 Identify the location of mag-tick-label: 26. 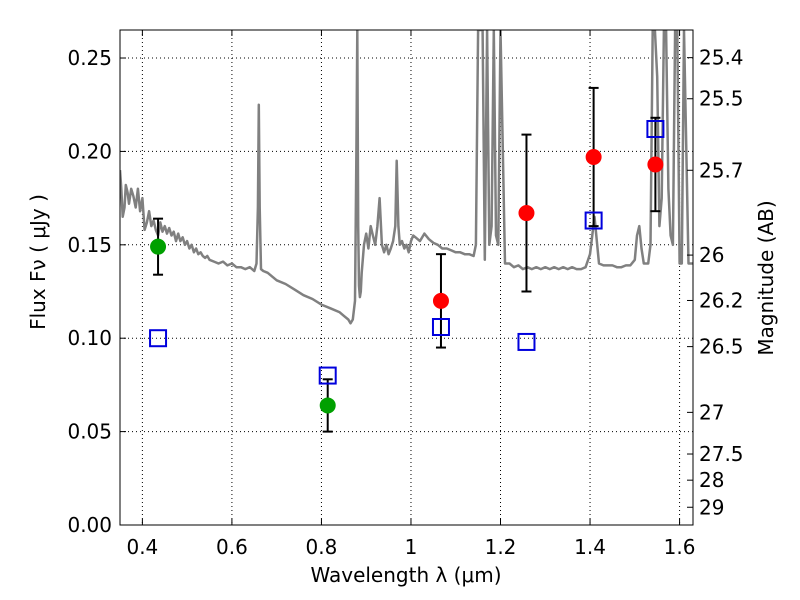
(711, 255).